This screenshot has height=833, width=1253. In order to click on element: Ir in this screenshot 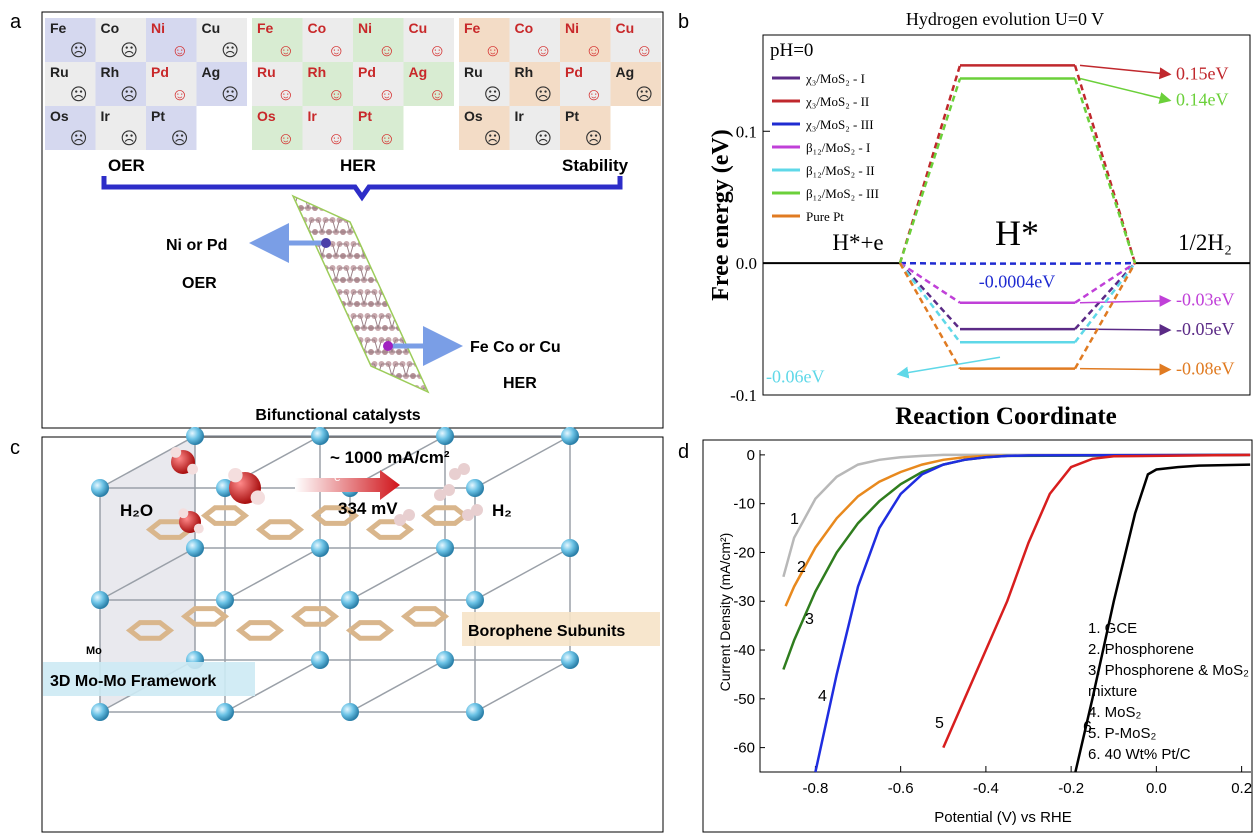, I will do `click(313, 116)`.